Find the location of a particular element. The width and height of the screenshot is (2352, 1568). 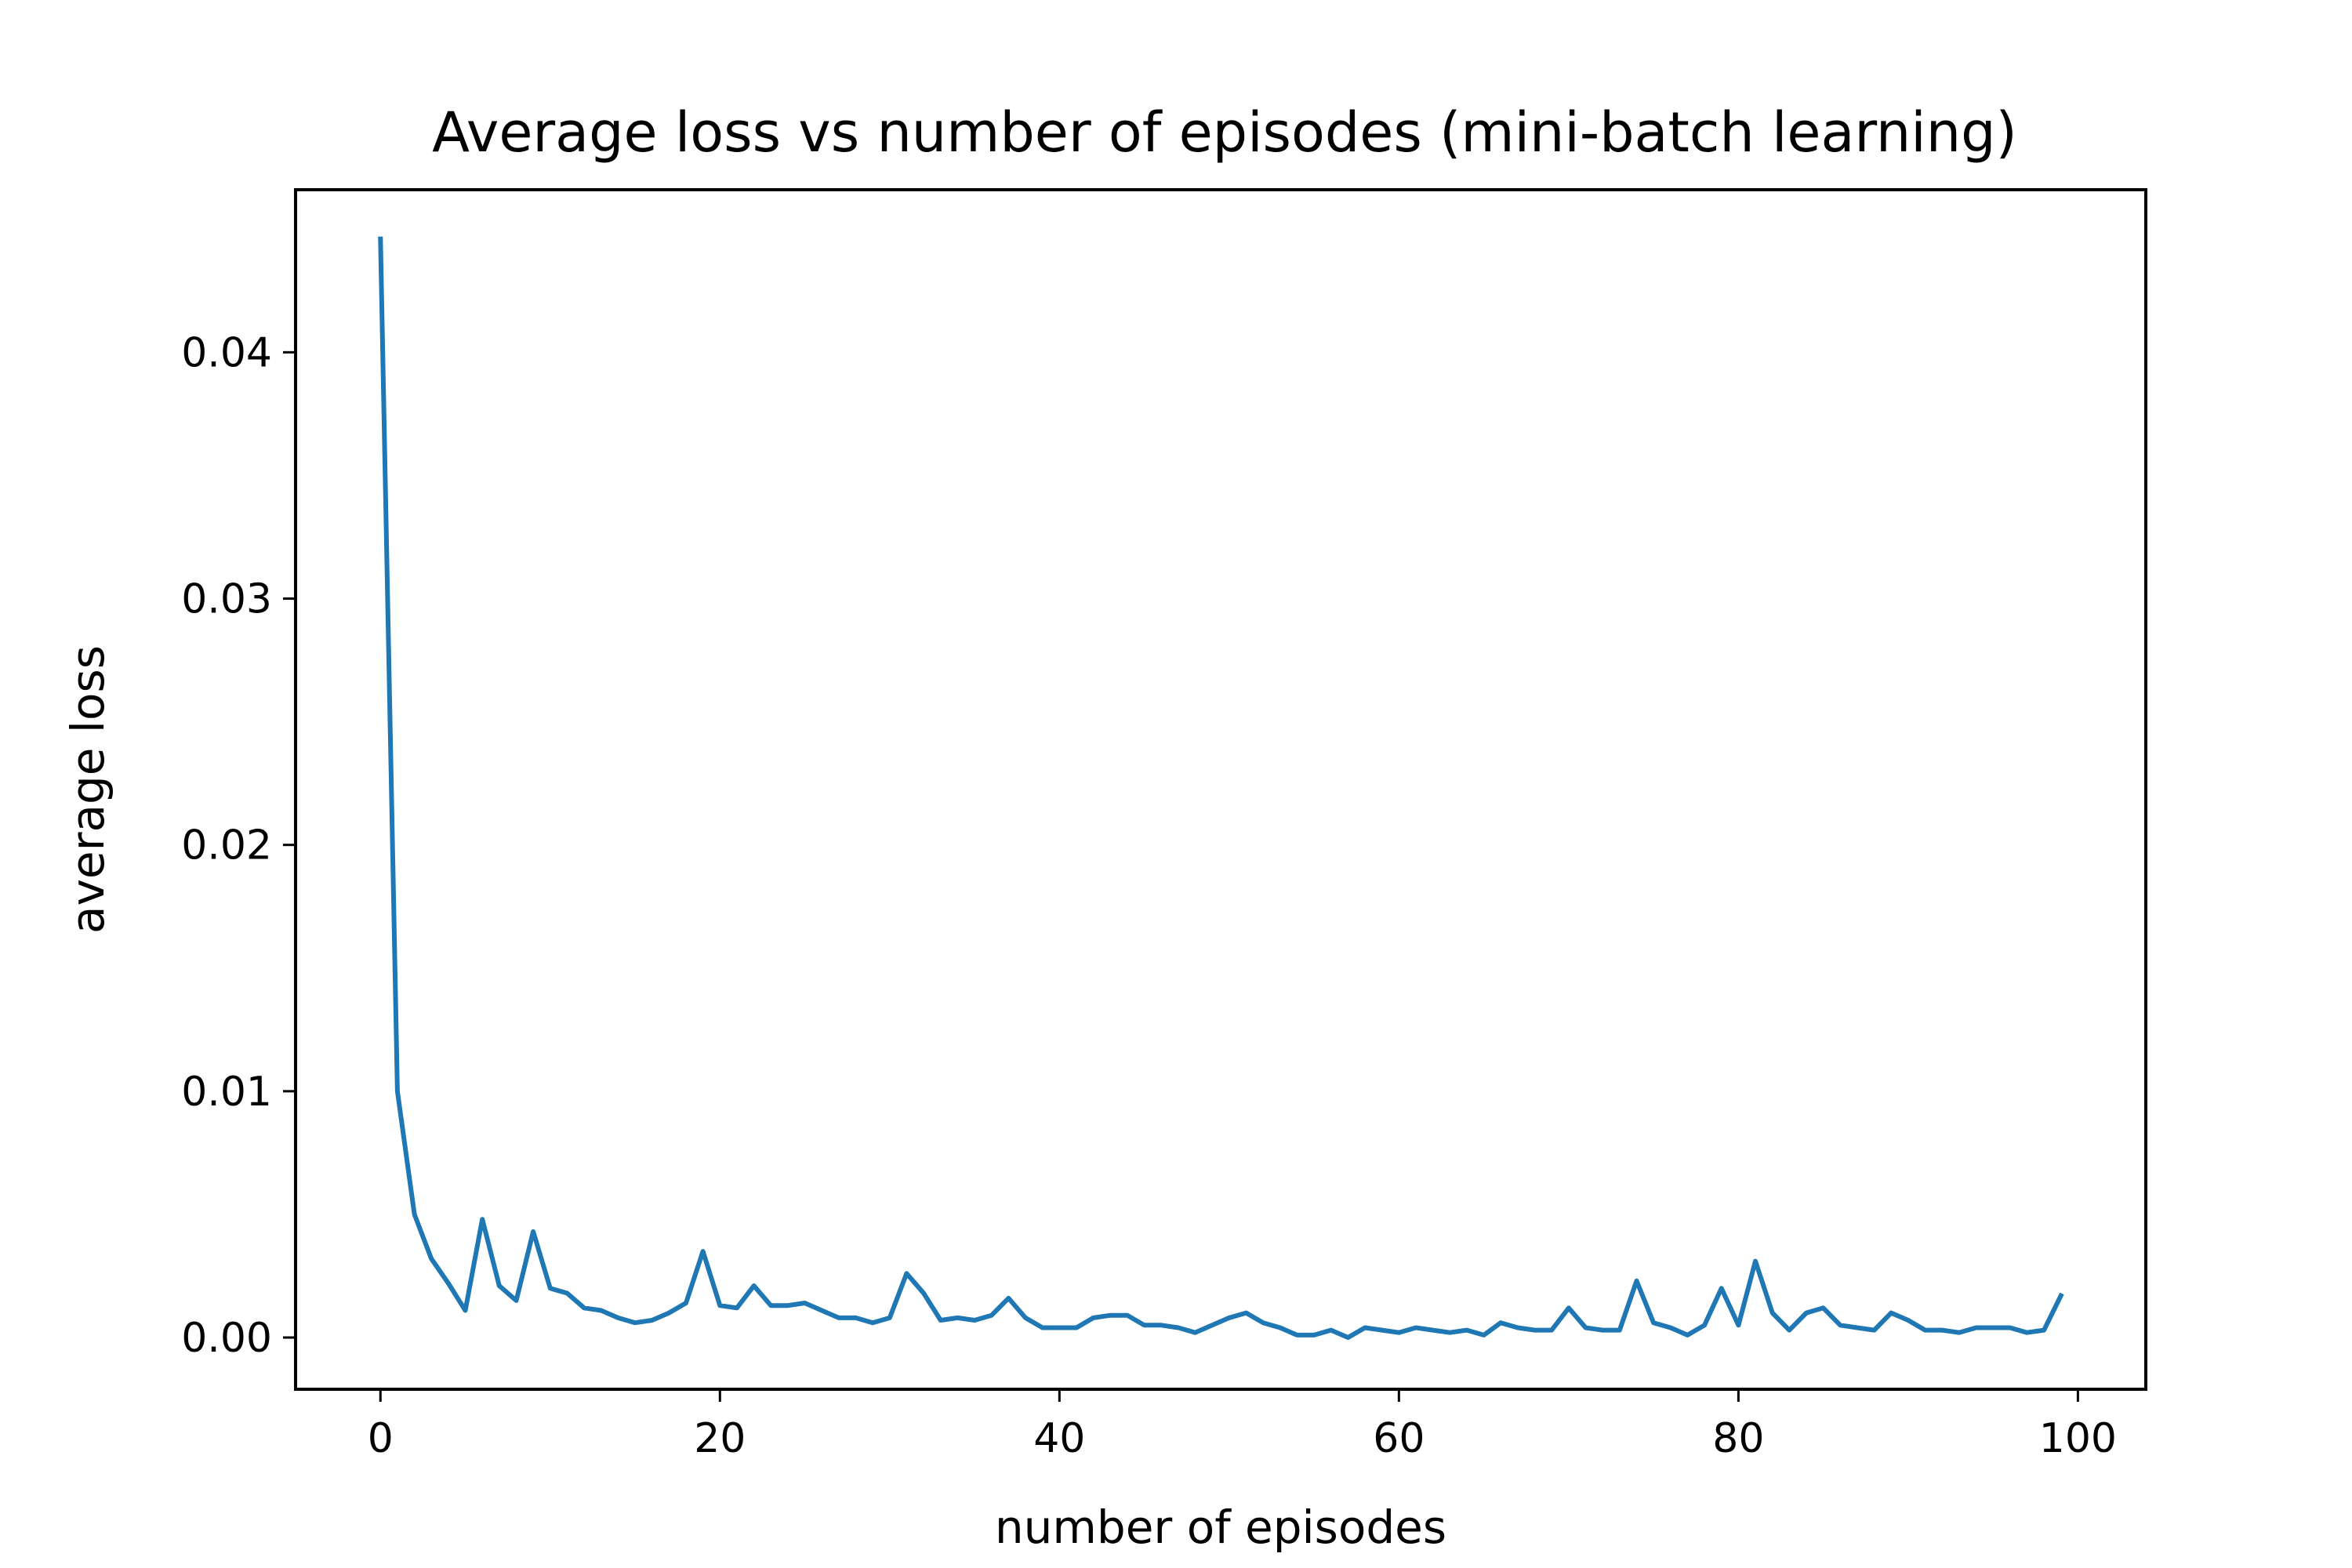

y-axis-label: average loss is located at coordinates (87, 789).